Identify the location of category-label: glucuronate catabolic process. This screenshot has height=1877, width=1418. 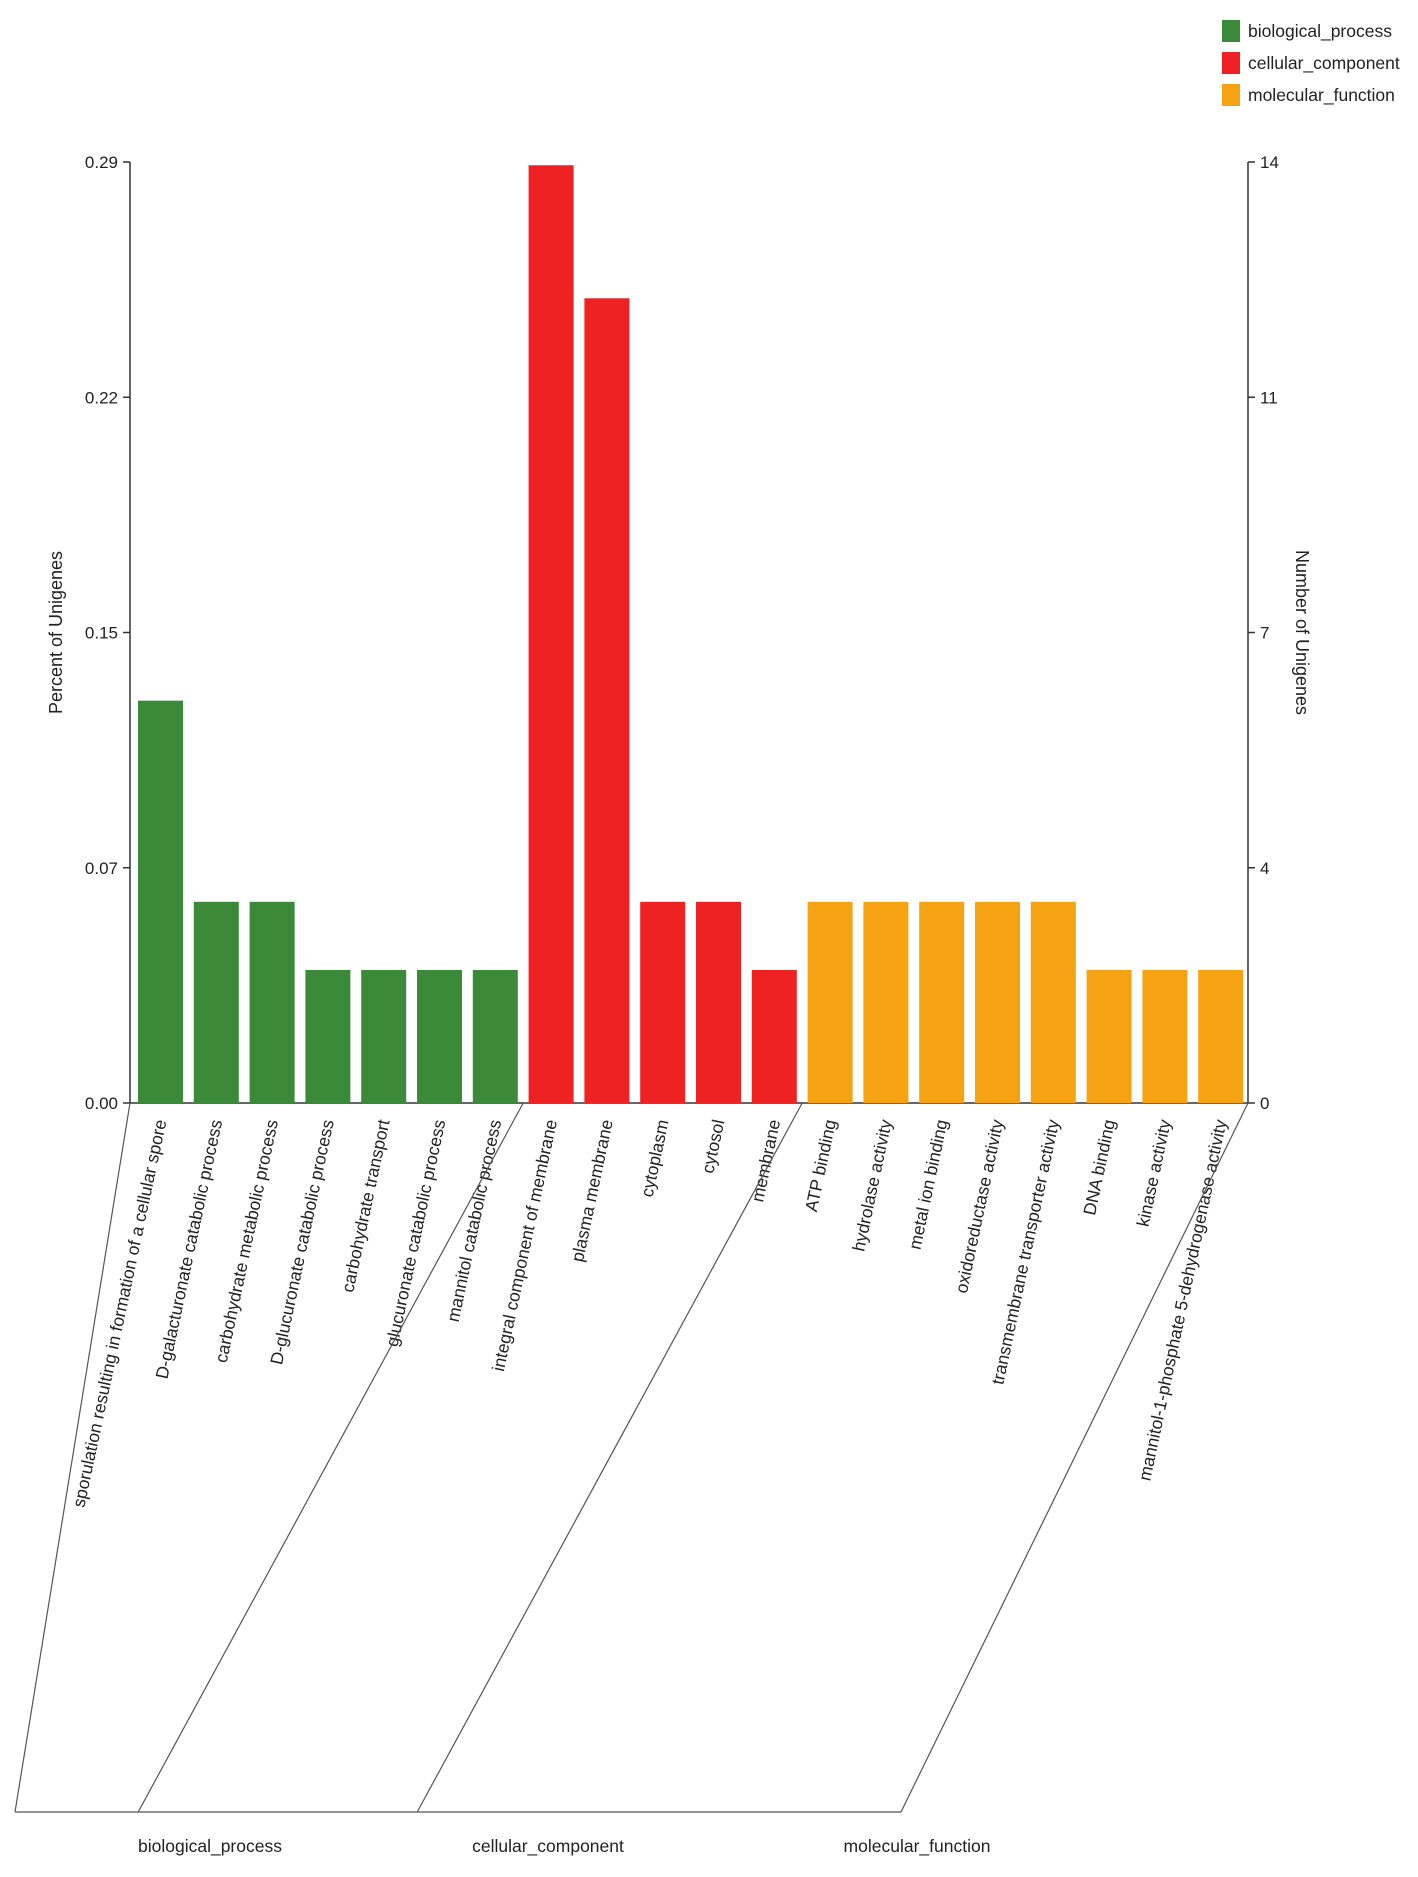
(416, 1232).